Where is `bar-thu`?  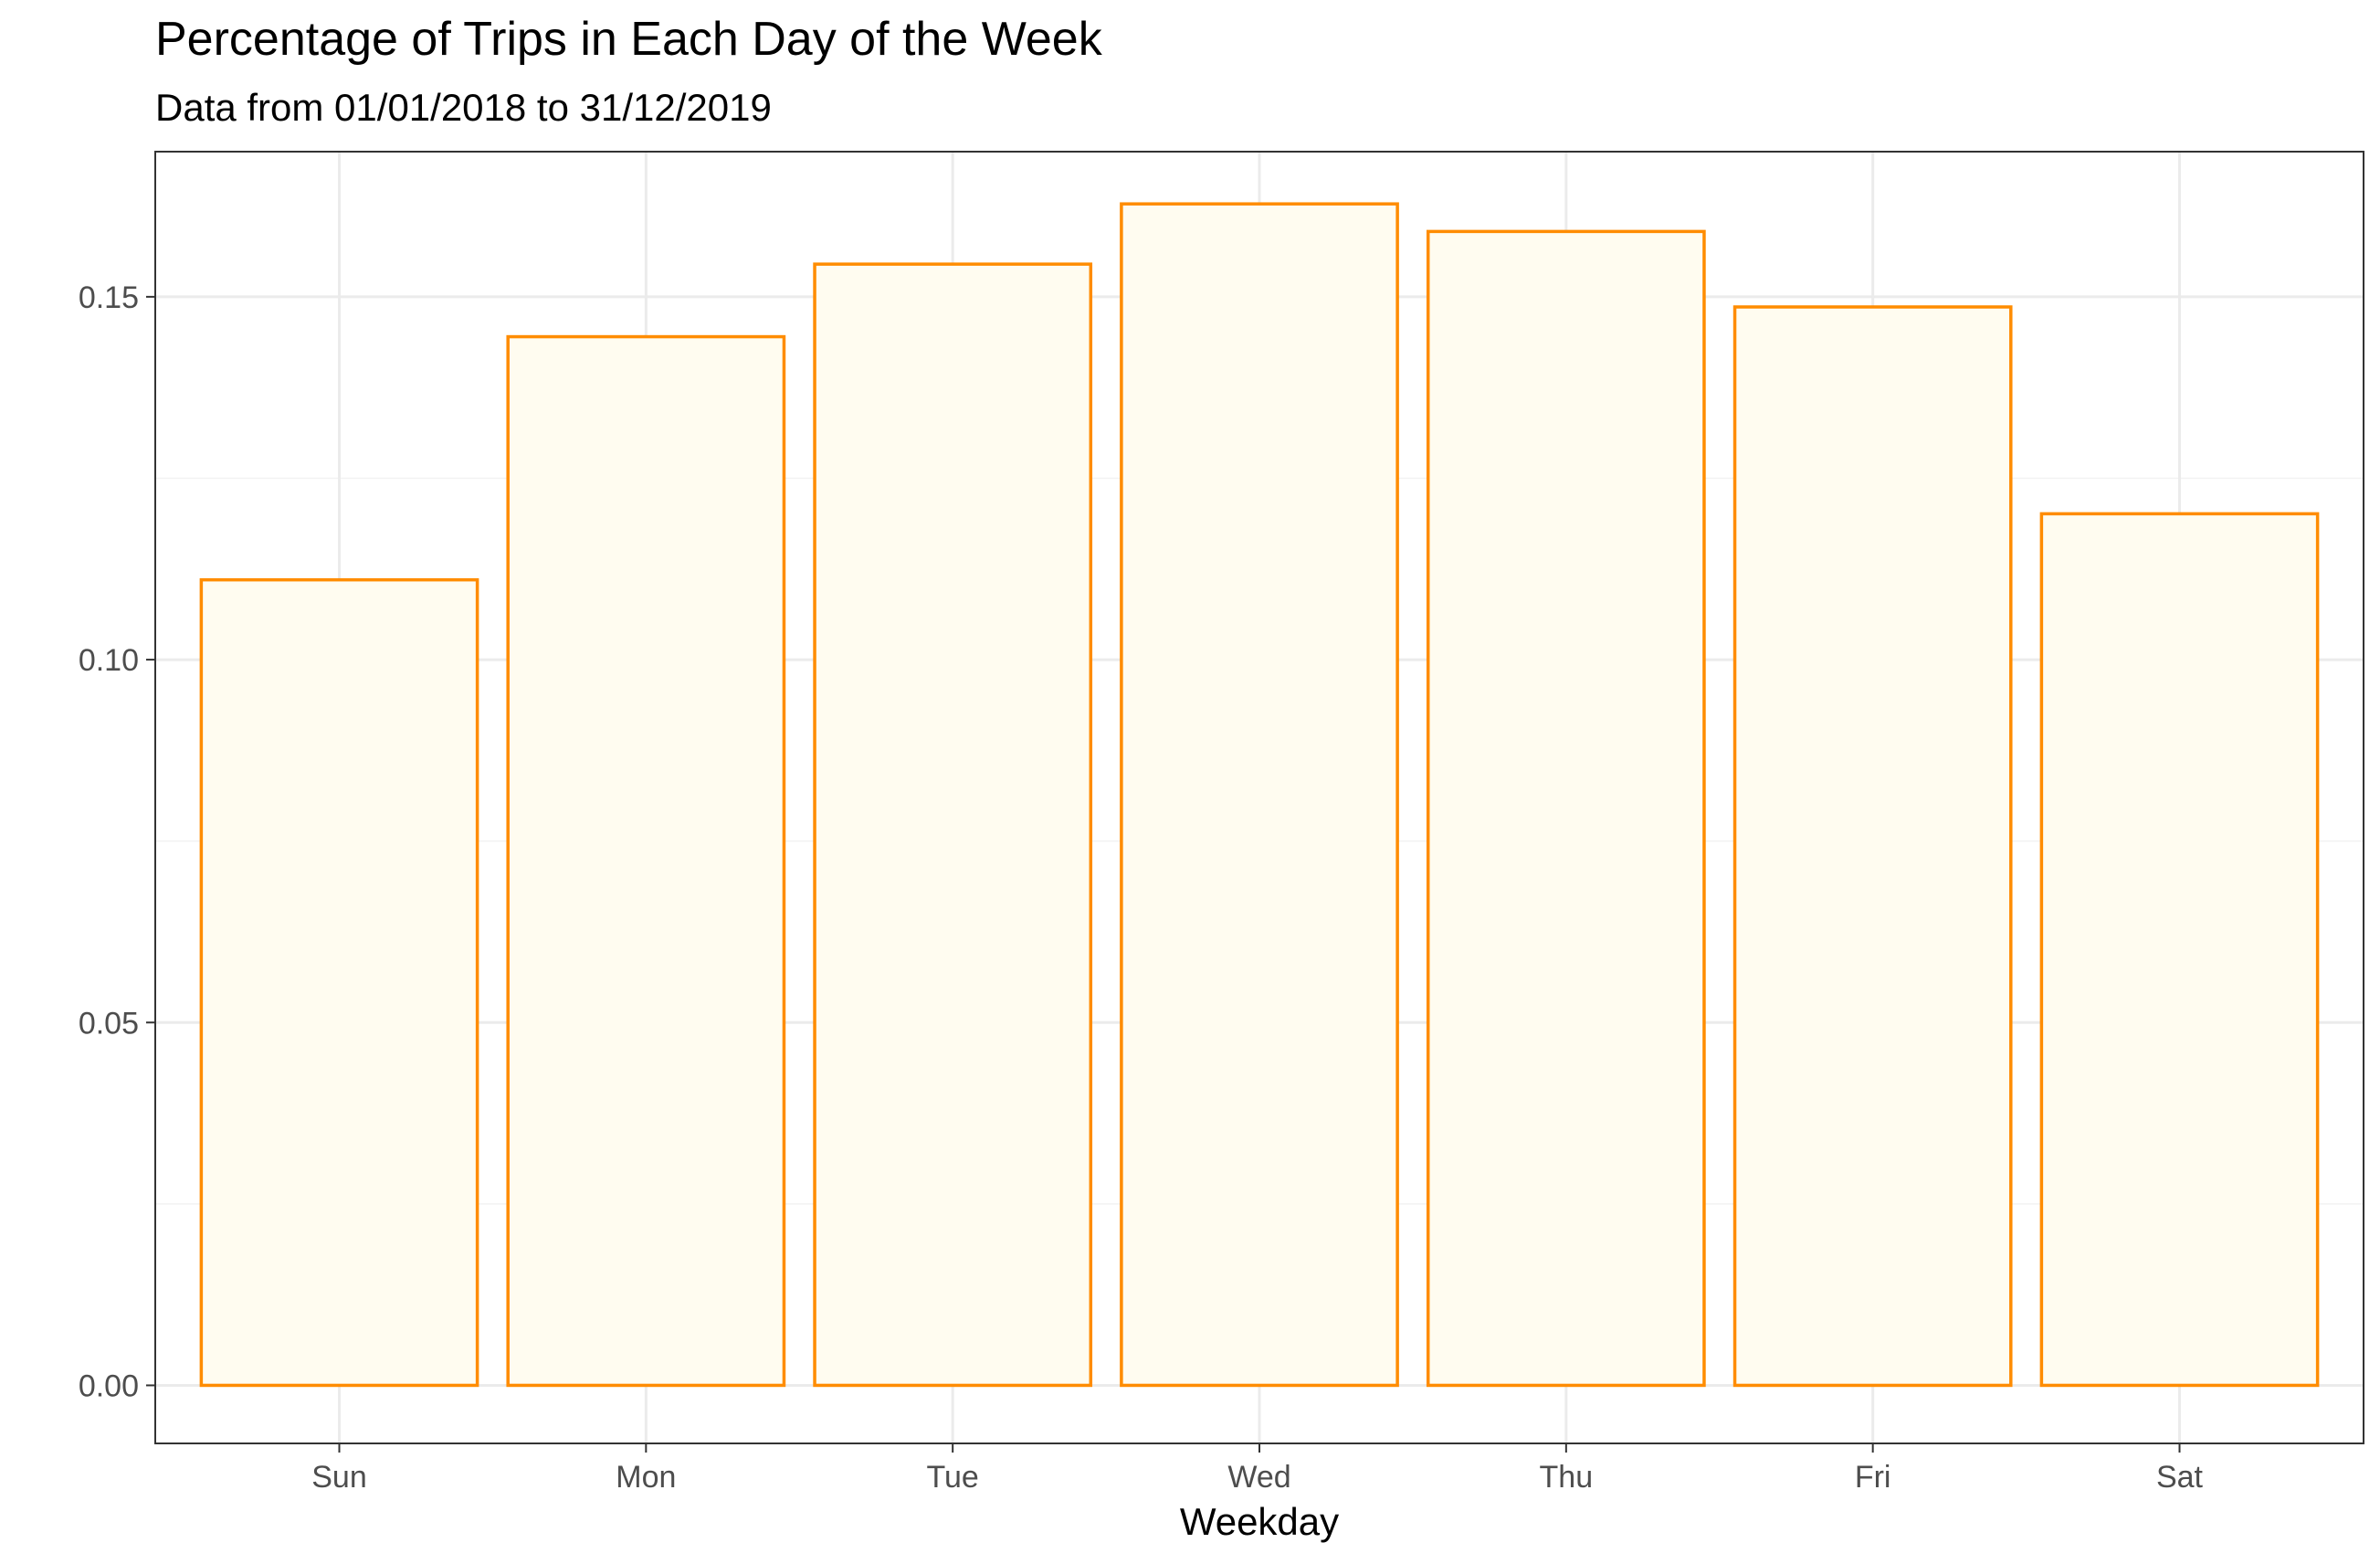
bar-thu is located at coordinates (1566, 808).